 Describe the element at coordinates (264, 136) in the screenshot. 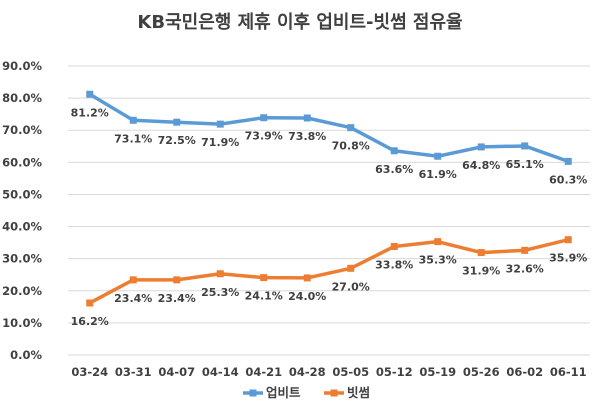

I see `data-label: 73.9%` at that location.